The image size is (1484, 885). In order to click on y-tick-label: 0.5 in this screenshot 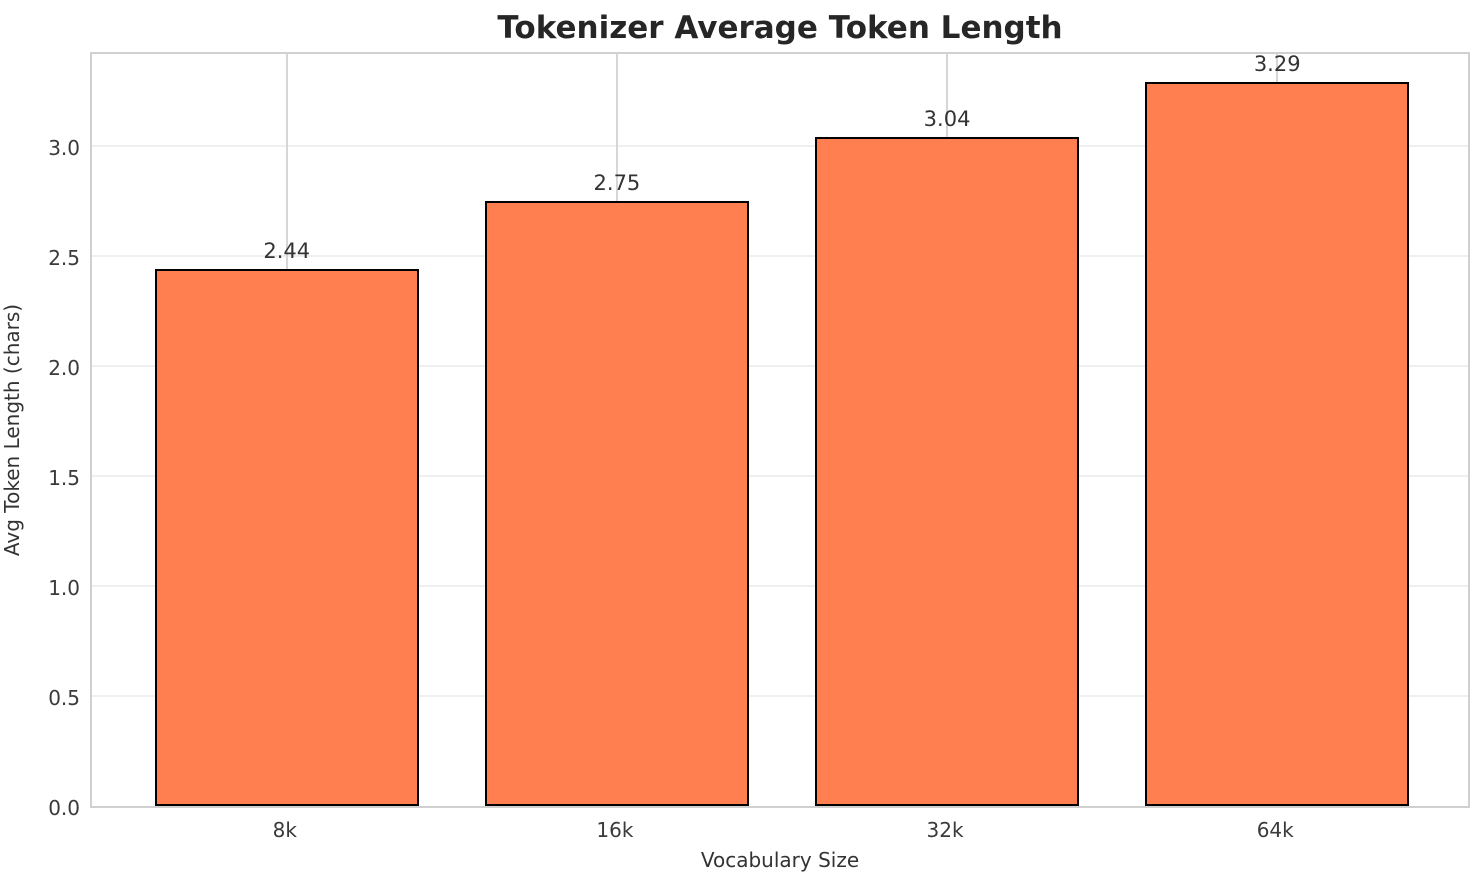, I will do `click(64, 697)`.